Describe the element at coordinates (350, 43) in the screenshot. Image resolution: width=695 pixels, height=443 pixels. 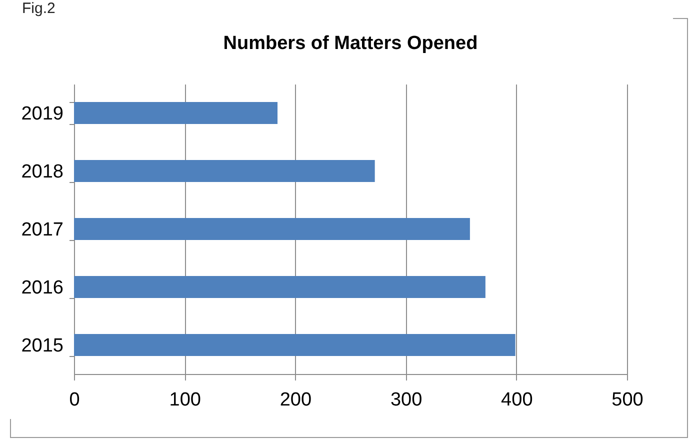
I see `chart-title: Numbers of Matters Opened` at that location.